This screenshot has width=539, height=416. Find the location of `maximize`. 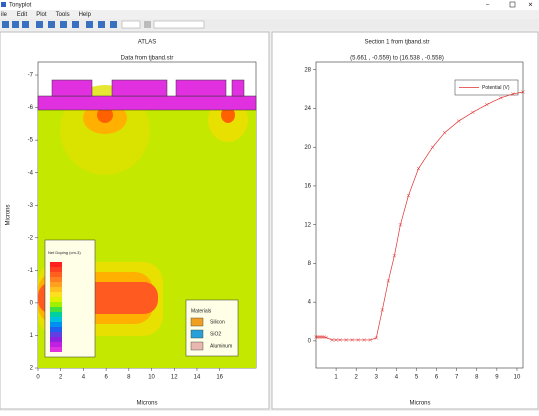

maximize is located at coordinates (512, 4).